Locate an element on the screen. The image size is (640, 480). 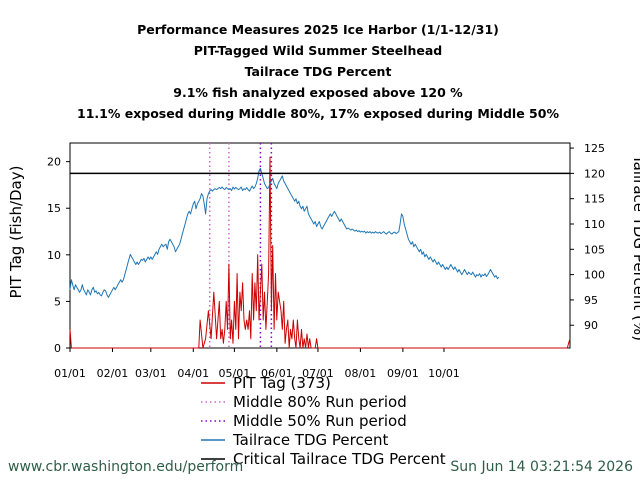
y-axis-right-label: Tailrace TDG Percent (%) is located at coordinates (635, 247).